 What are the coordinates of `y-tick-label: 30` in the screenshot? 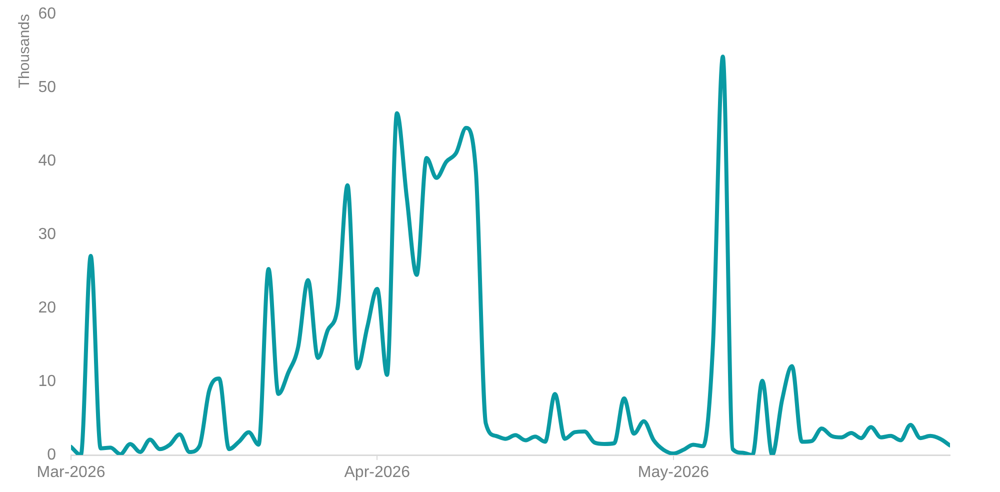 It's located at (47, 234).